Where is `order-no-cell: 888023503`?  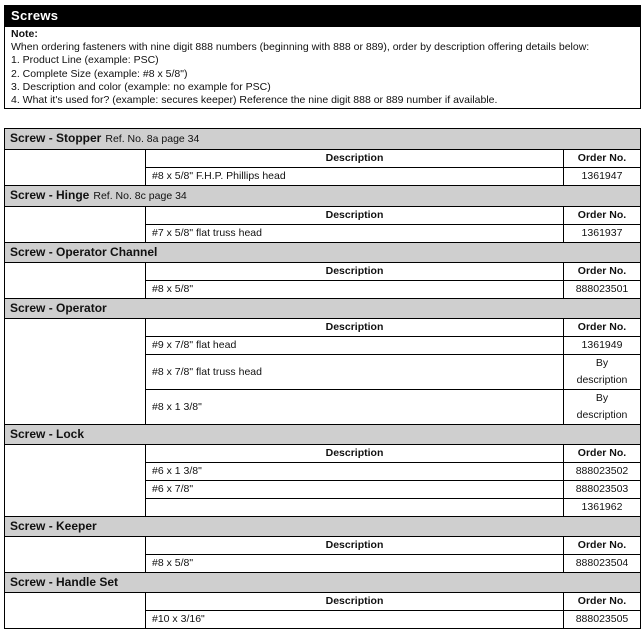
order-no-cell: 888023503 is located at coordinates (602, 489).